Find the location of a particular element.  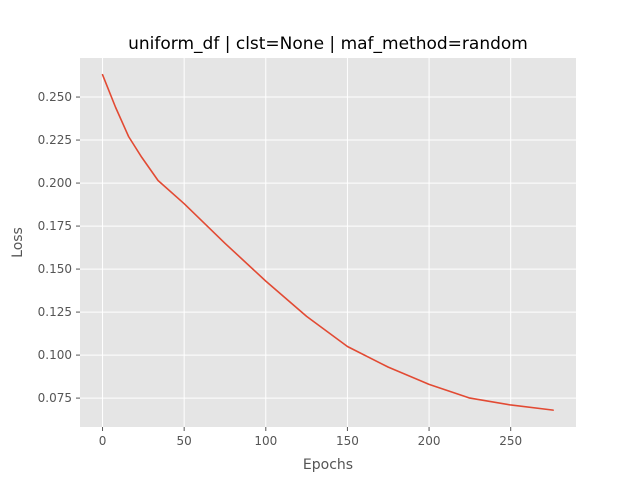

y-tick-label: 0.150 is located at coordinates (55, 269).